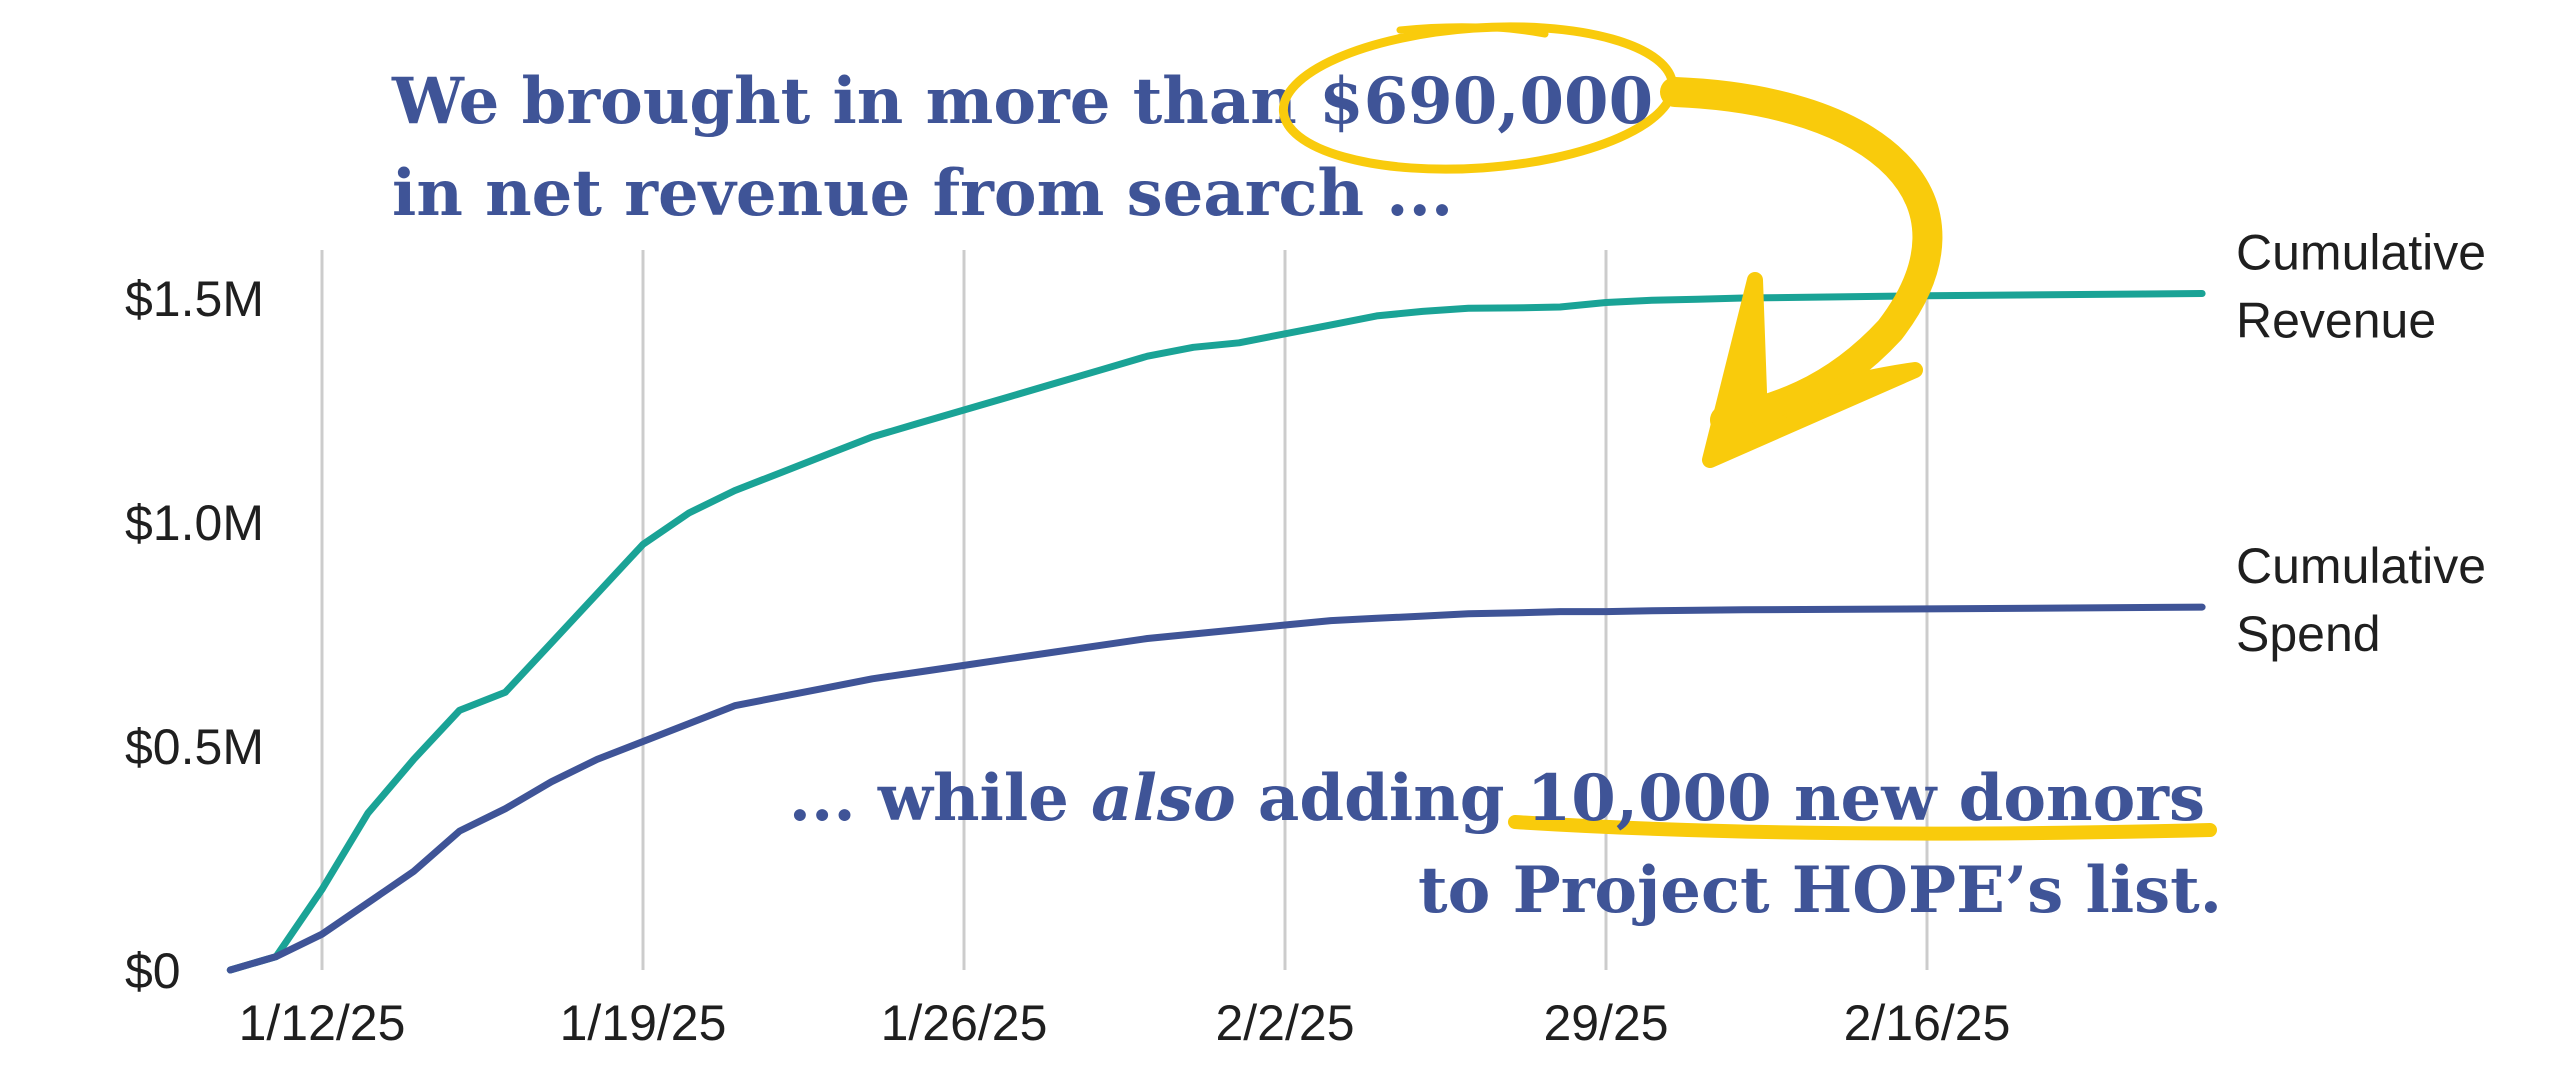 The height and width of the screenshot is (1091, 2560). What do you see at coordinates (1820, 890) in the screenshot?
I see `sub-line-2: to Project HOPE’s list.` at bounding box center [1820, 890].